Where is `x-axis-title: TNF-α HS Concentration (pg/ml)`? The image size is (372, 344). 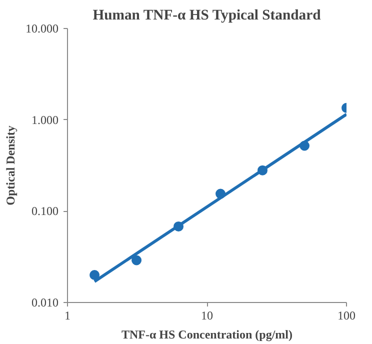 x-axis-title: TNF-α HS Concentration (pg/ml) is located at coordinates (207, 335).